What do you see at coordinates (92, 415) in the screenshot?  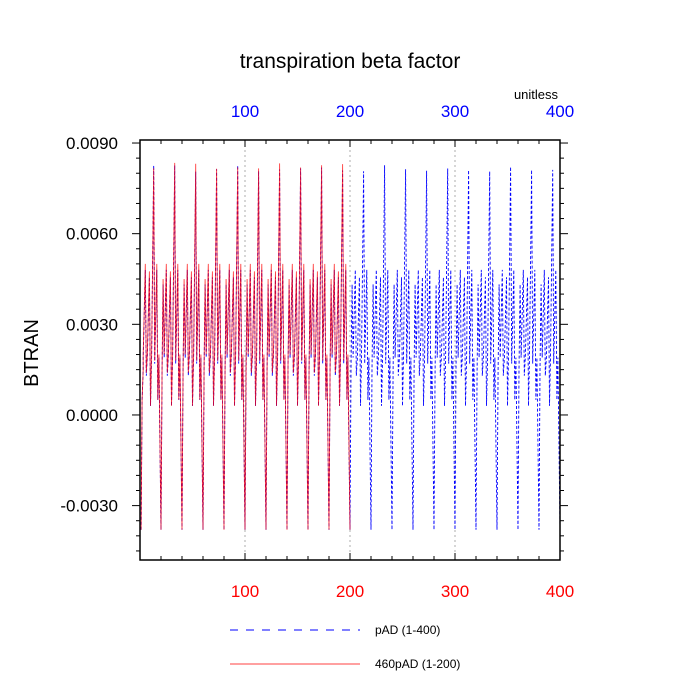 I see `y-tick-label-1: 0.0000` at bounding box center [92, 415].